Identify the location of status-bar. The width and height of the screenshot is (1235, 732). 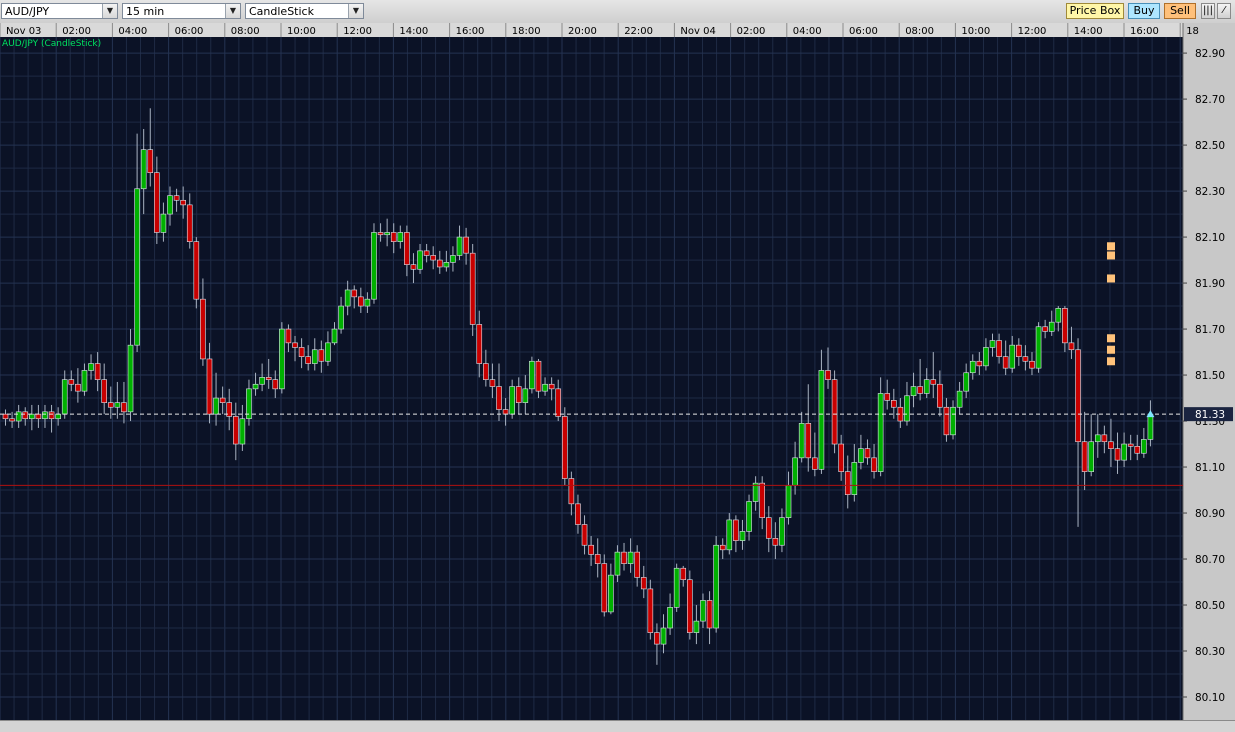
(617, 726).